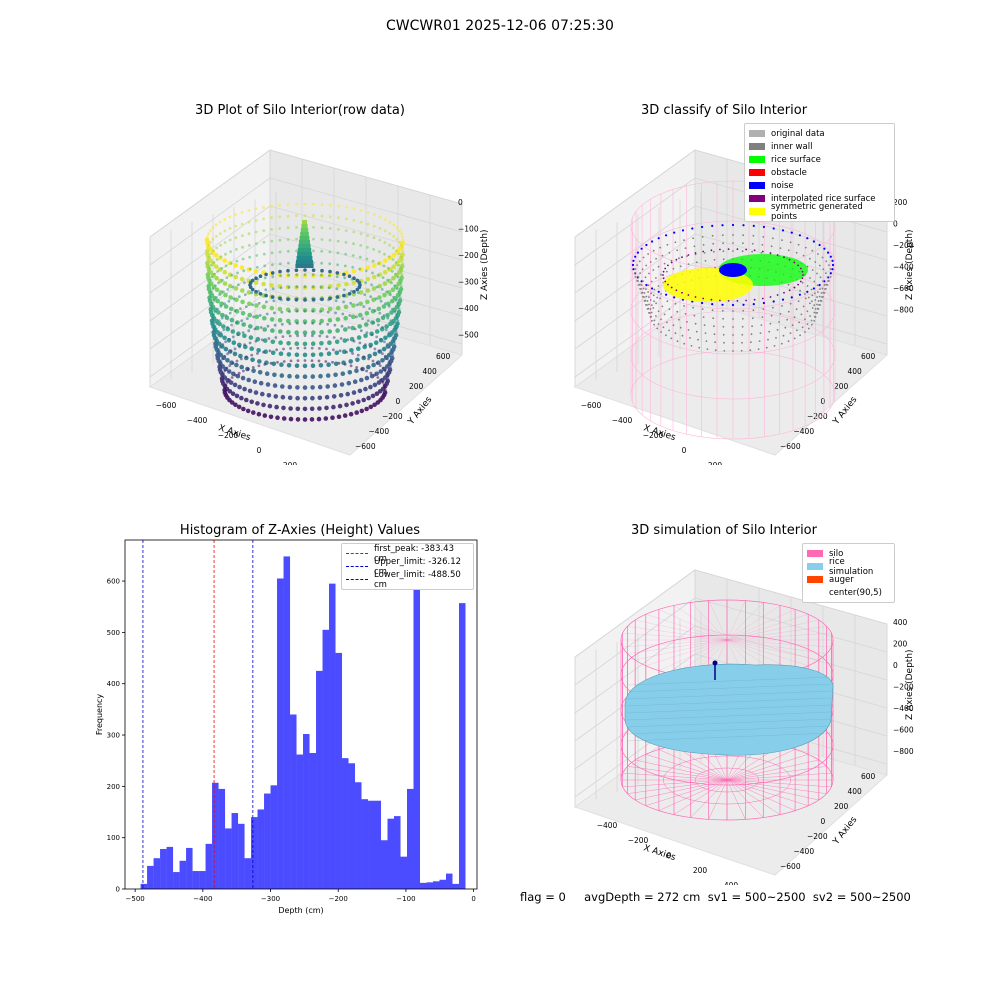 This screenshot has width=1000, height=1000. What do you see at coordinates (724, 530) in the screenshot?
I see `panel4-title: 3D simulation of Silo Interior` at bounding box center [724, 530].